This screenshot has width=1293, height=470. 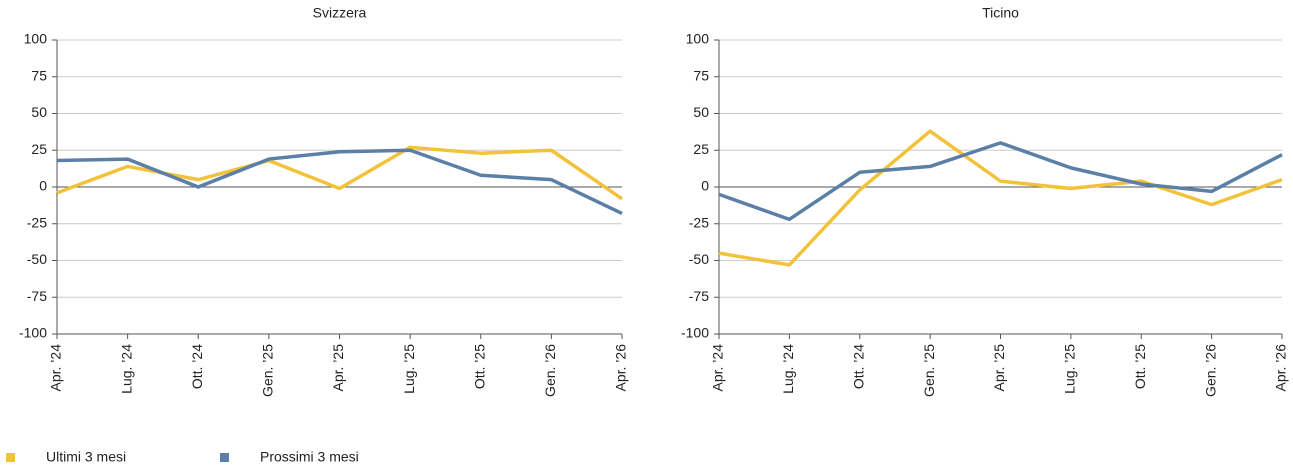 I want to click on legend-label: Prossimi 3 mesi, so click(x=309, y=457).